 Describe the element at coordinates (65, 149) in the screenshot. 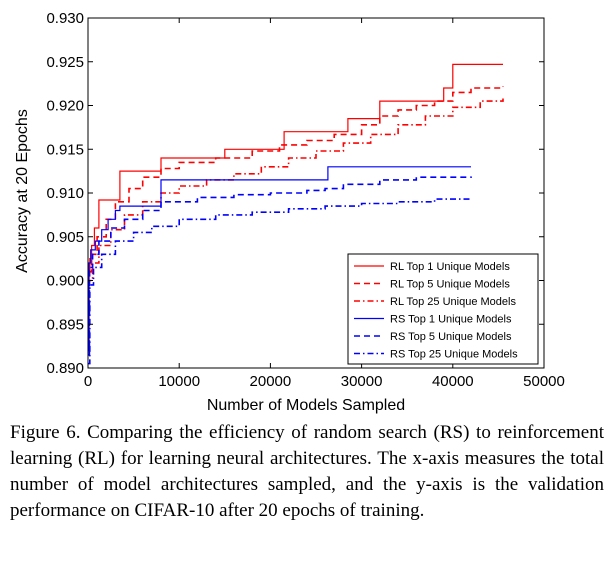

I see `y-tick-label: 0.915` at that location.